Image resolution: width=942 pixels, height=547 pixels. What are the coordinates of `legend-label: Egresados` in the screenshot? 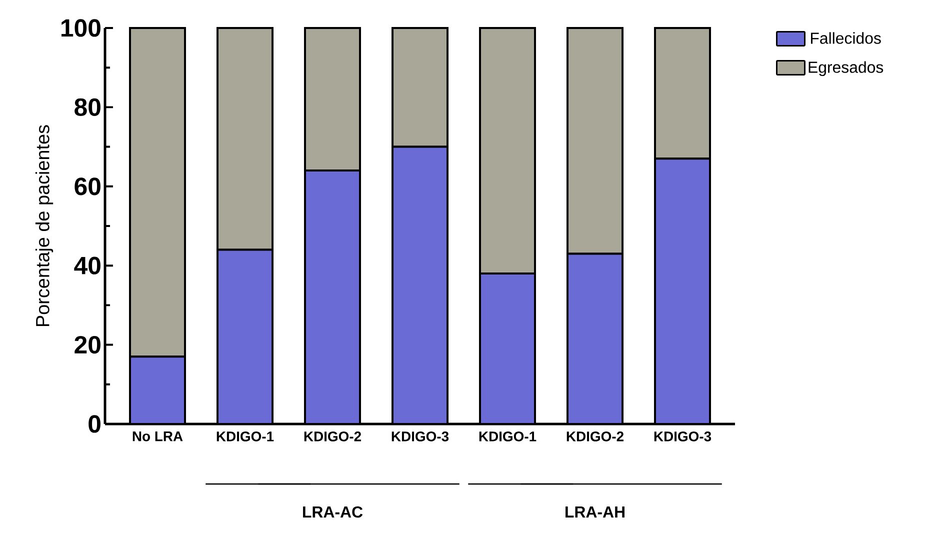 It's located at (846, 68).